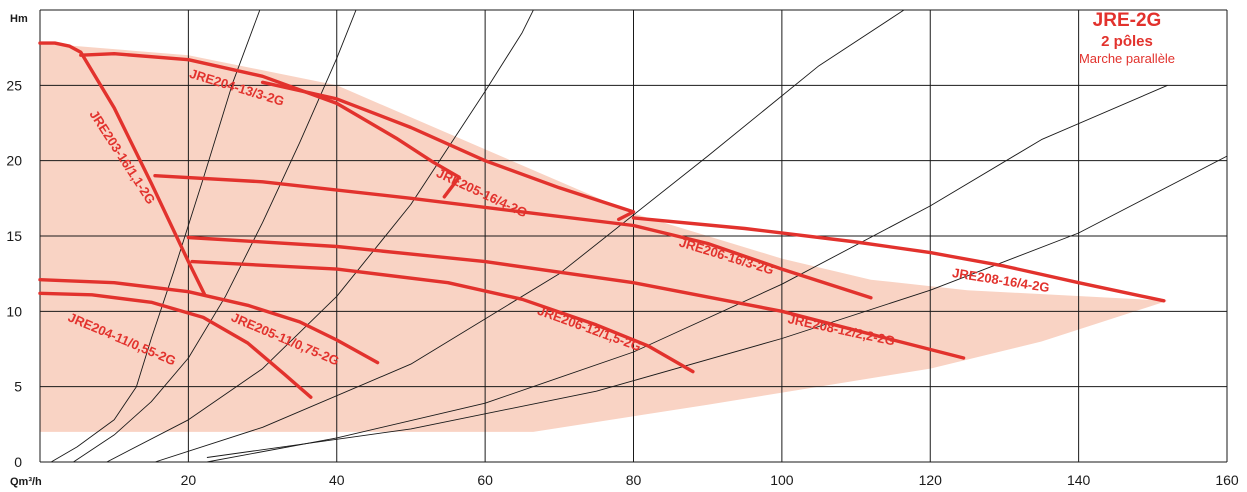 This screenshot has height=492, width=1247. I want to click on y-tick-label-5: 25, so click(14, 85).